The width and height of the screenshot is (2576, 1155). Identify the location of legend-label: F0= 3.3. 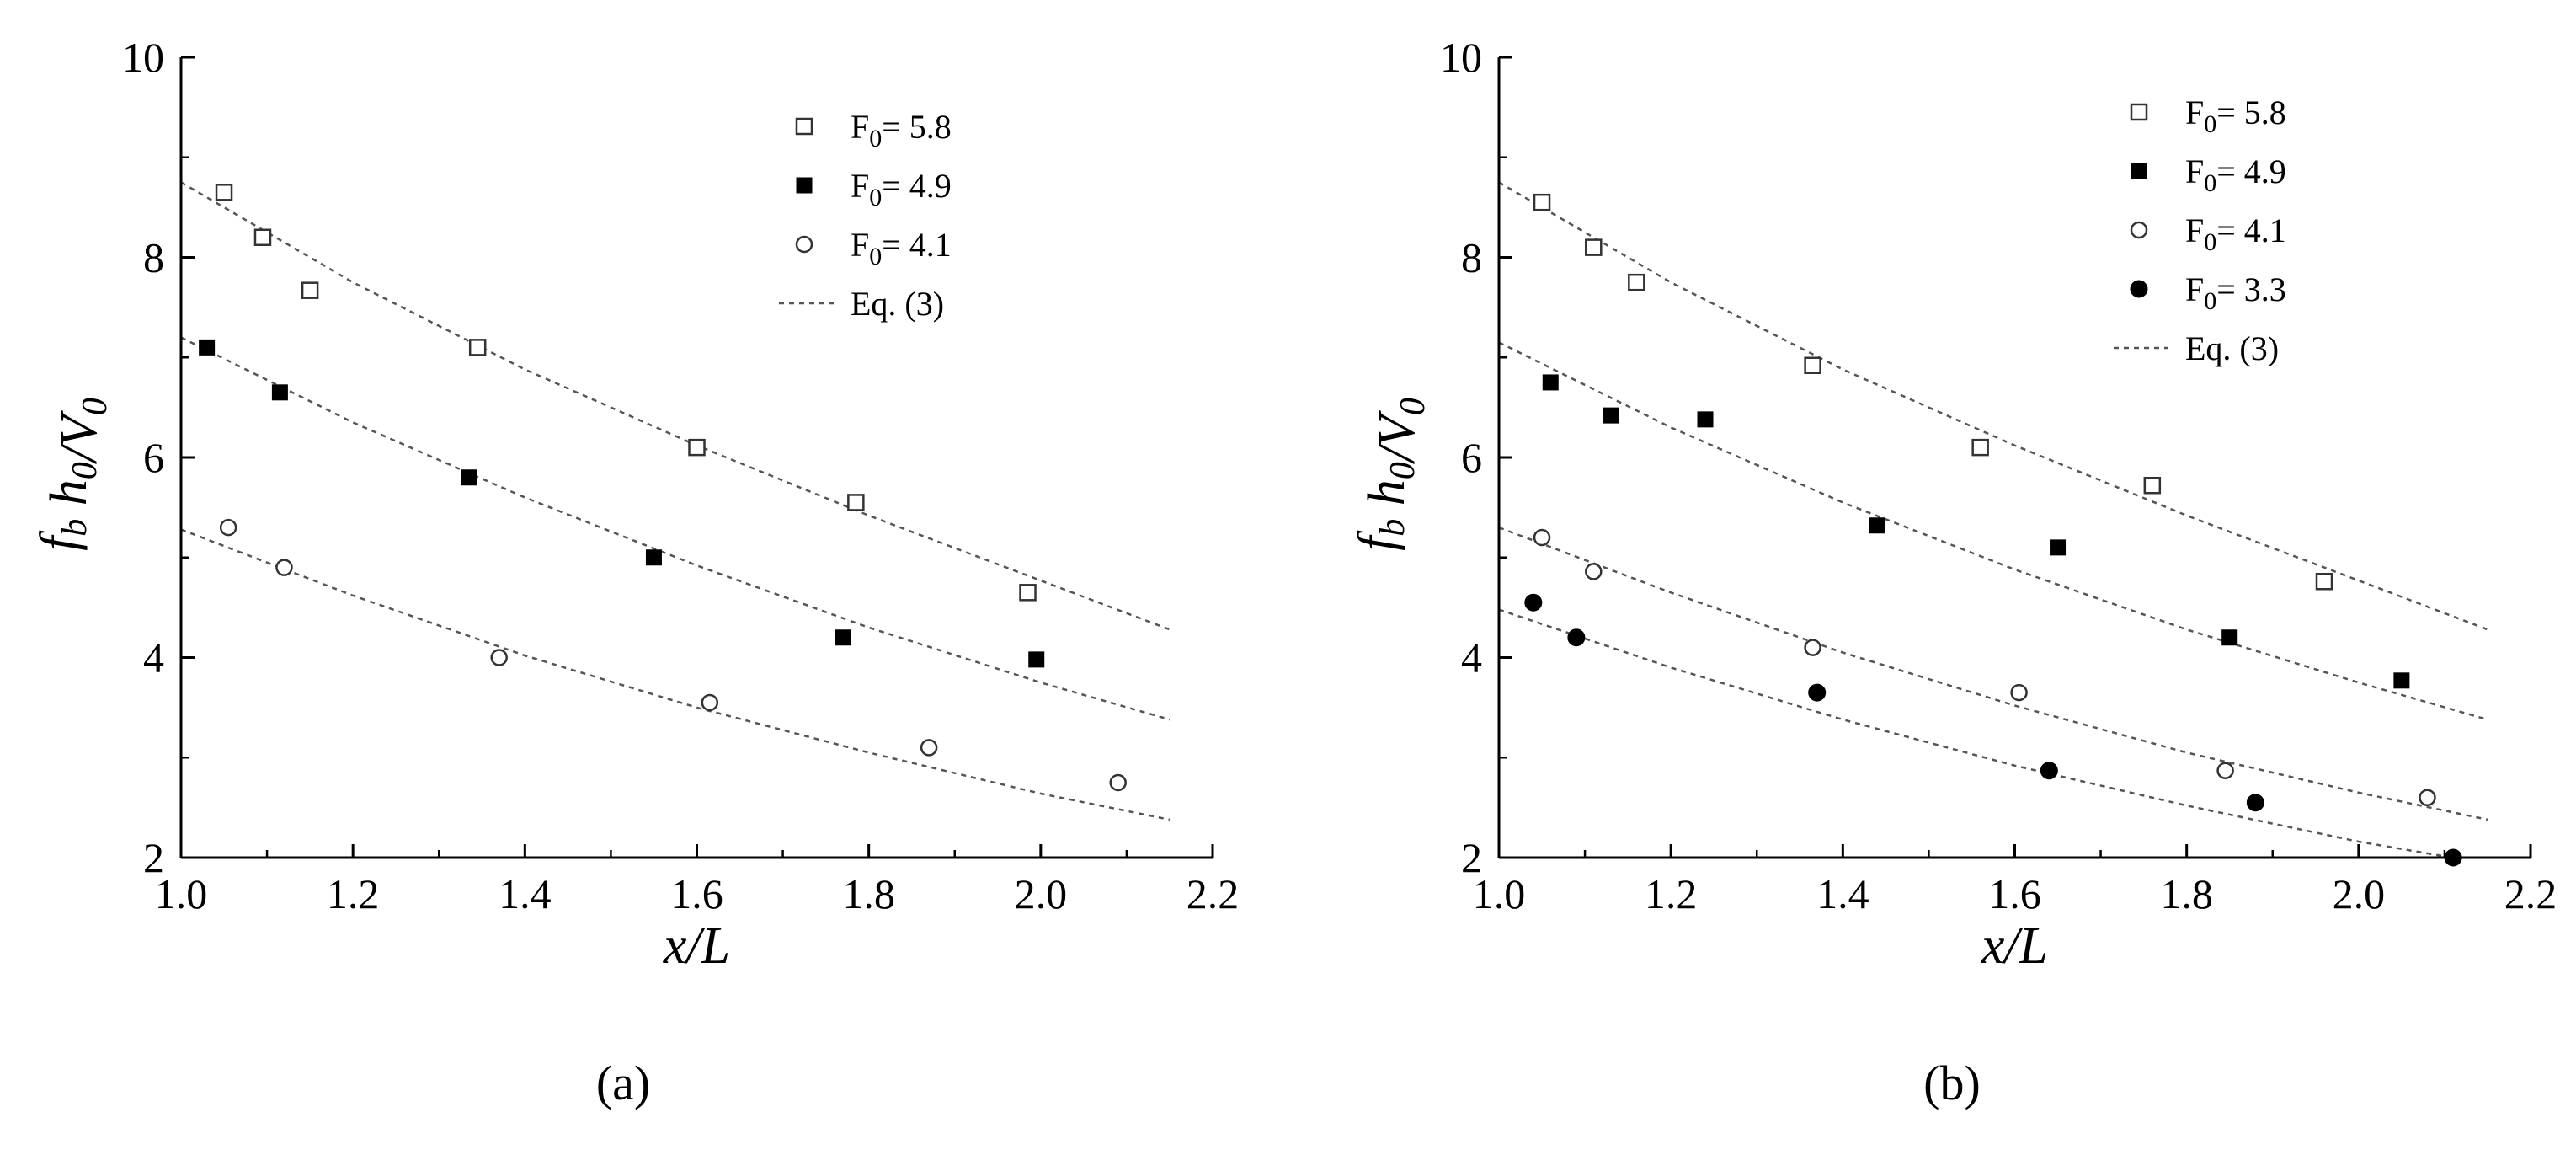
(2235, 292).